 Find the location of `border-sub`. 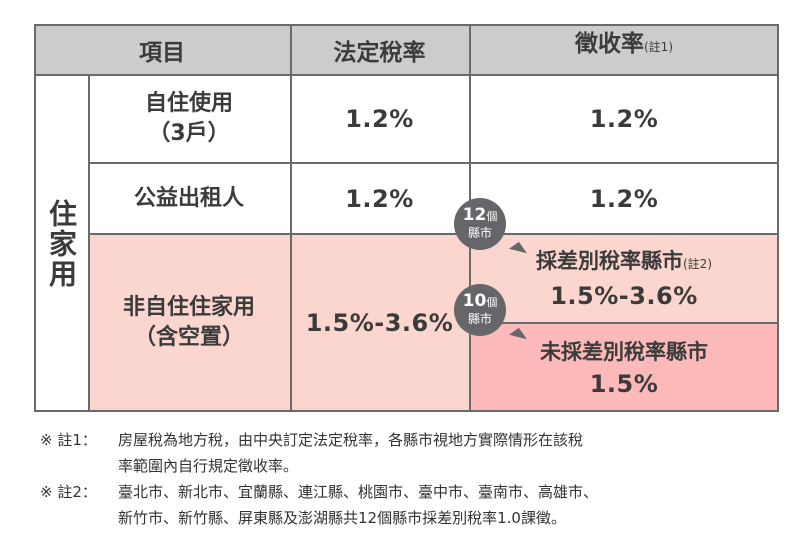

border-sub is located at coordinates (624, 323).